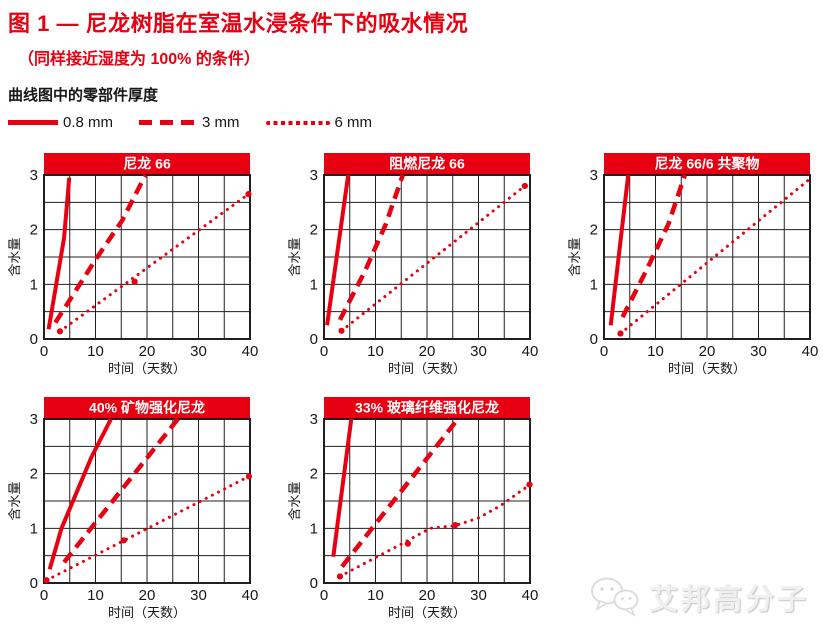  What do you see at coordinates (353, 122) in the screenshot?
I see `legend-label: 6 mm` at bounding box center [353, 122].